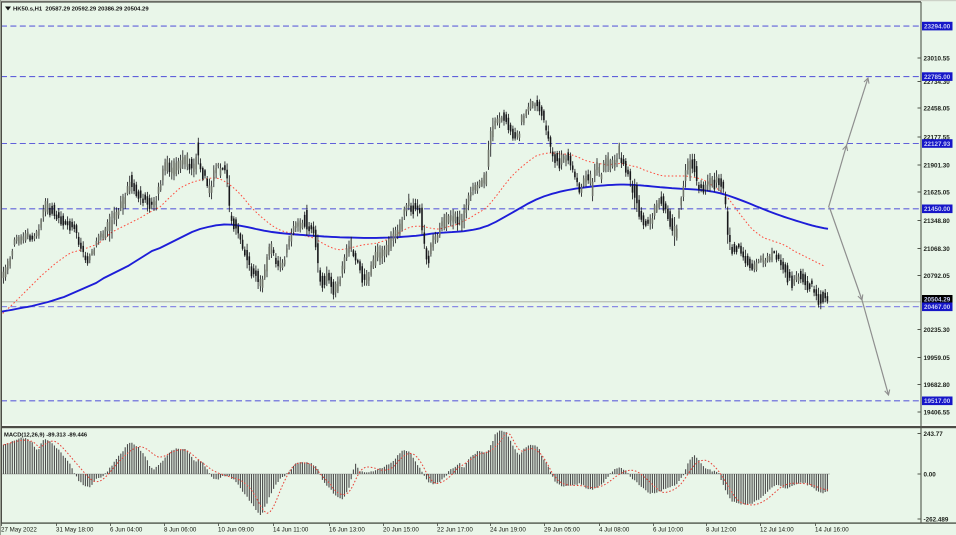  Describe the element at coordinates (937, 165) in the screenshot. I see `svg-text: 21901.30` at that location.